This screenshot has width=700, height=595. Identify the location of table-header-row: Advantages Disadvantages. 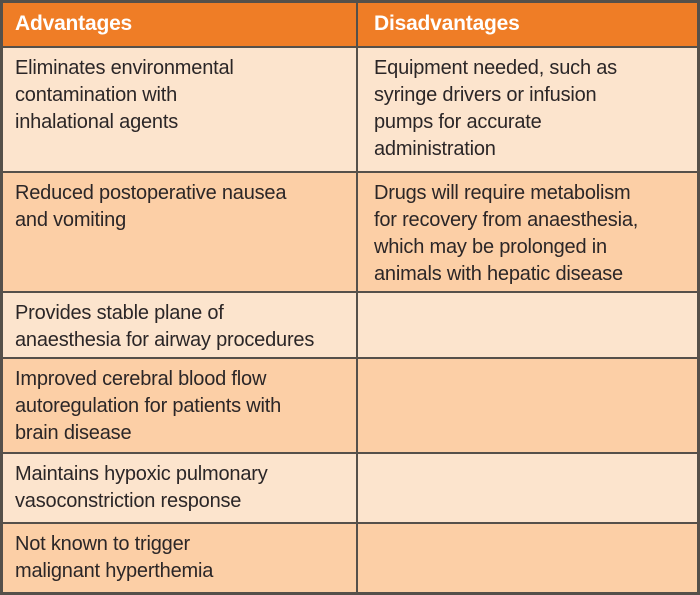
(350, 24).